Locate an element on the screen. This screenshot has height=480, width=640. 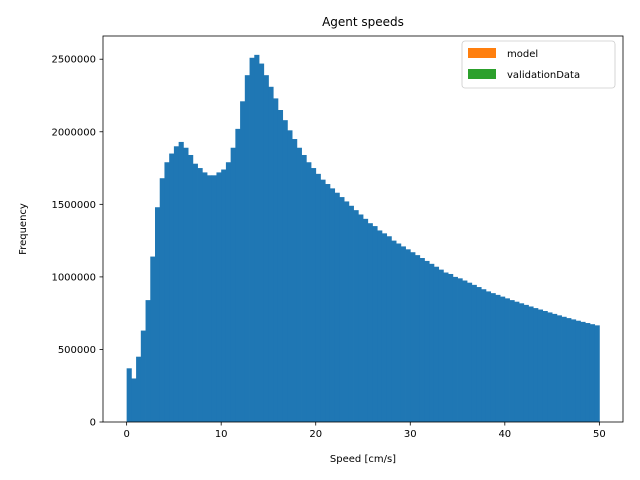
x-tick-label: 50 is located at coordinates (599, 434).